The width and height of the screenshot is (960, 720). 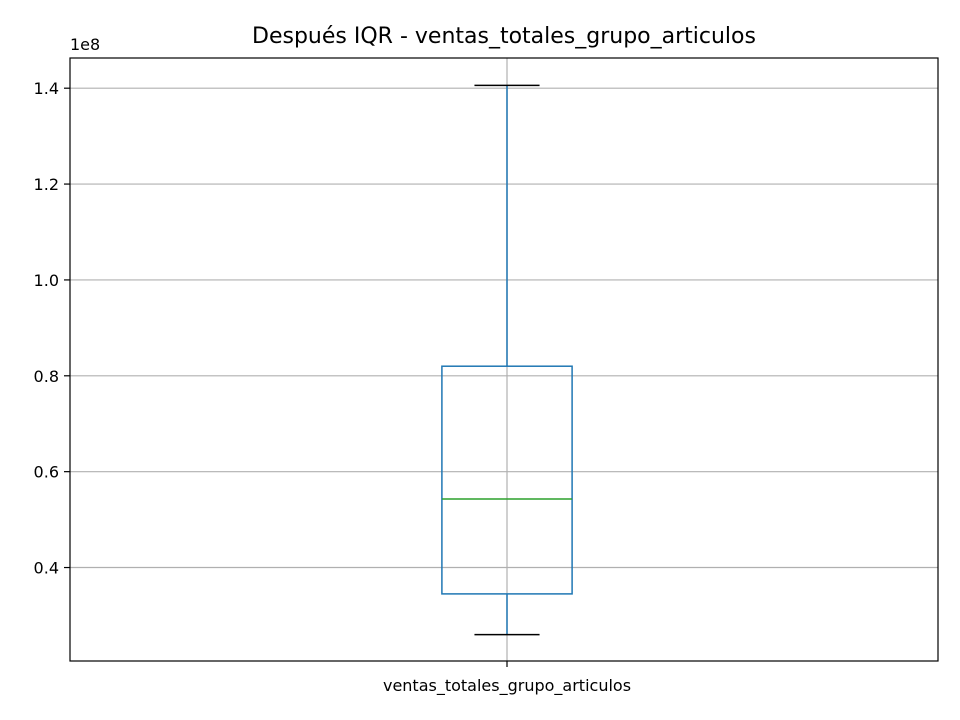 What do you see at coordinates (46, 568) in the screenshot?
I see `y-tick-label: 0.4` at bounding box center [46, 568].